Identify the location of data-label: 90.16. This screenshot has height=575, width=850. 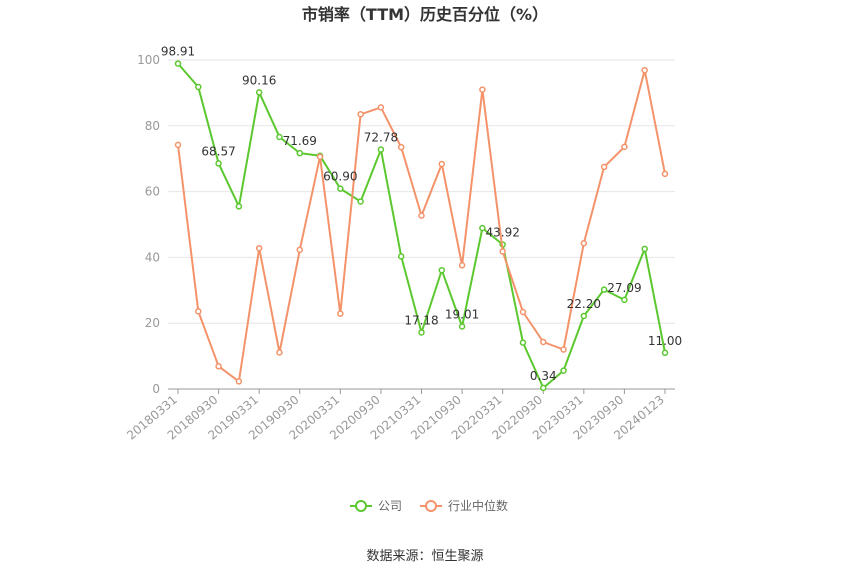
(259, 80).